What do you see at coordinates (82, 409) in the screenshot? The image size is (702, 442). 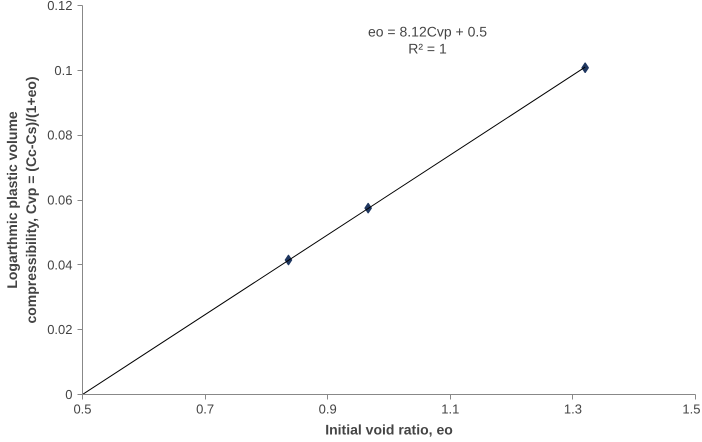 I see `x-tick-label: 0.5` at bounding box center [82, 409].